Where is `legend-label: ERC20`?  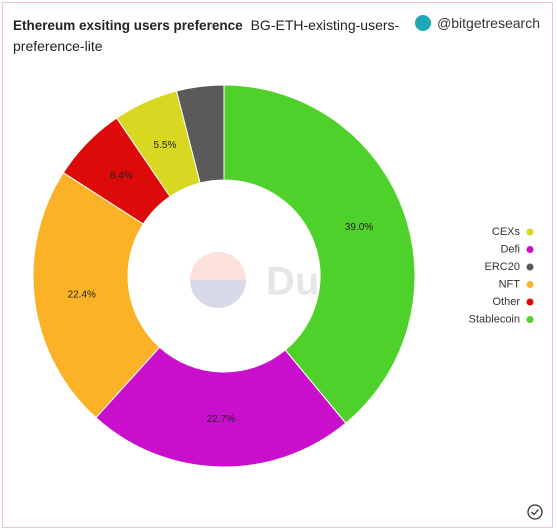
legend-label: ERC20 is located at coordinates (502, 267).